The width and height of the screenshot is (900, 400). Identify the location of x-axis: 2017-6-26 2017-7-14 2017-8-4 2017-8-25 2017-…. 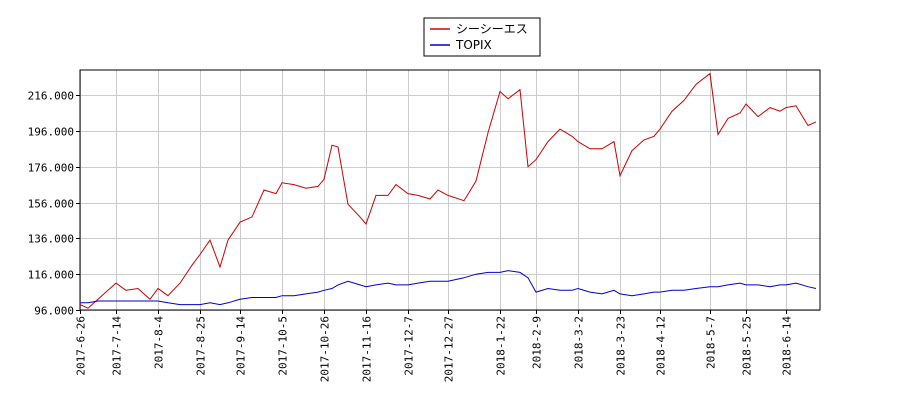
(434, 346).